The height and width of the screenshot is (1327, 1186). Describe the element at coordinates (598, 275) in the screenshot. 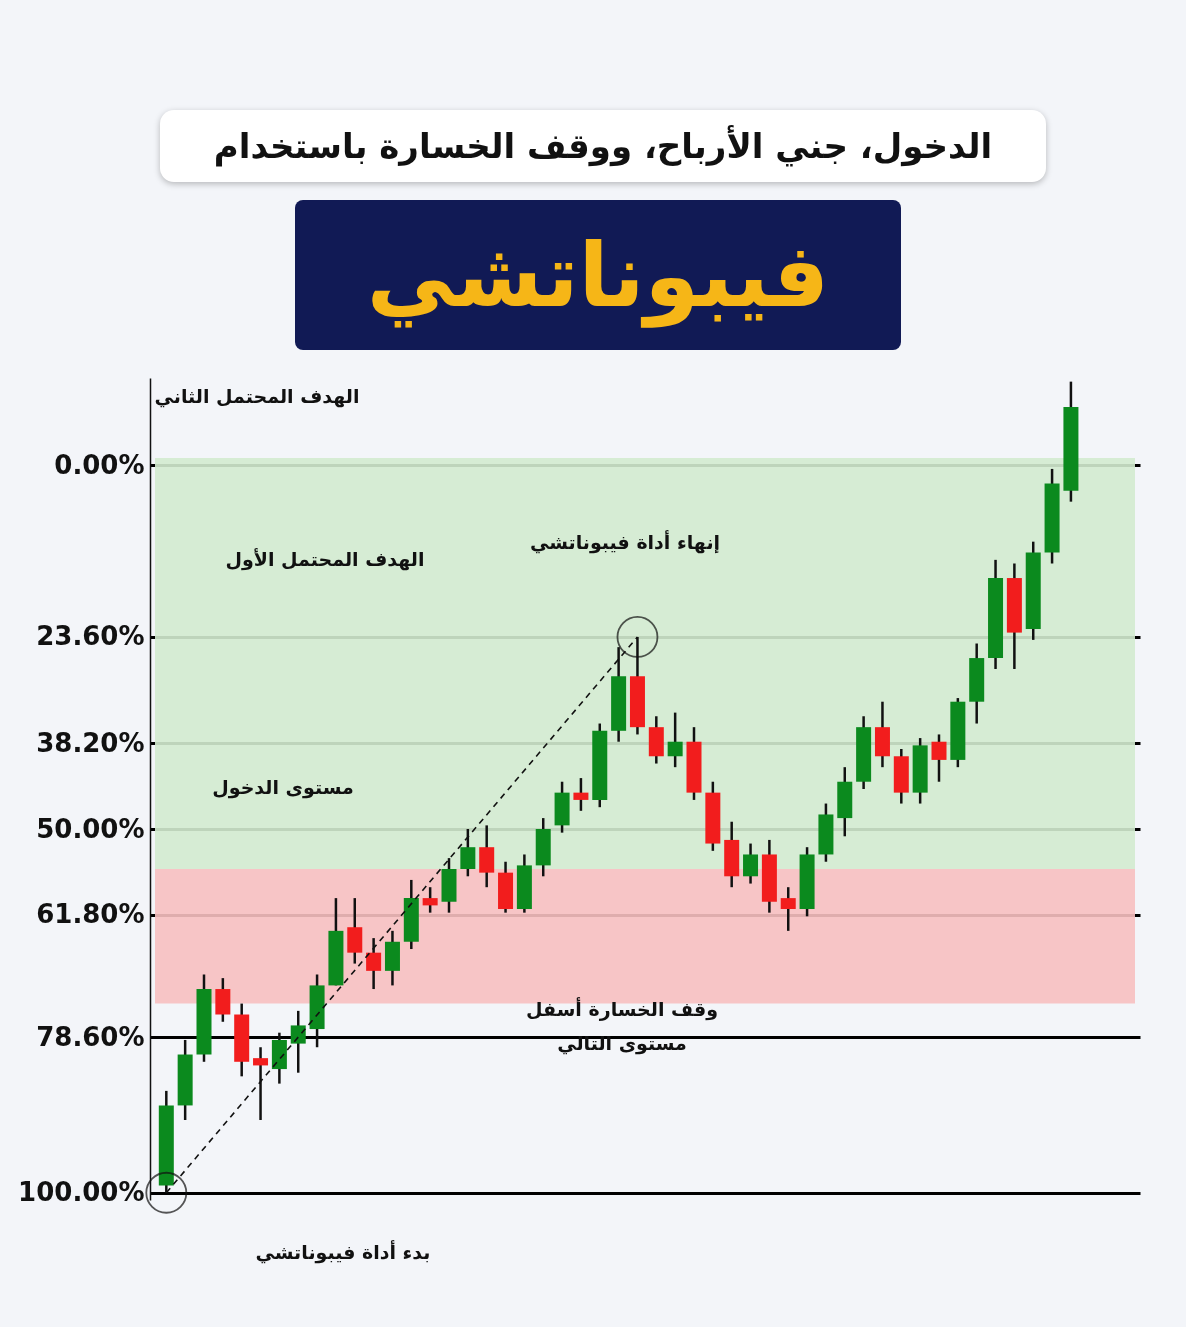

I see `chart-subtitle: فيبوناتشي` at that location.